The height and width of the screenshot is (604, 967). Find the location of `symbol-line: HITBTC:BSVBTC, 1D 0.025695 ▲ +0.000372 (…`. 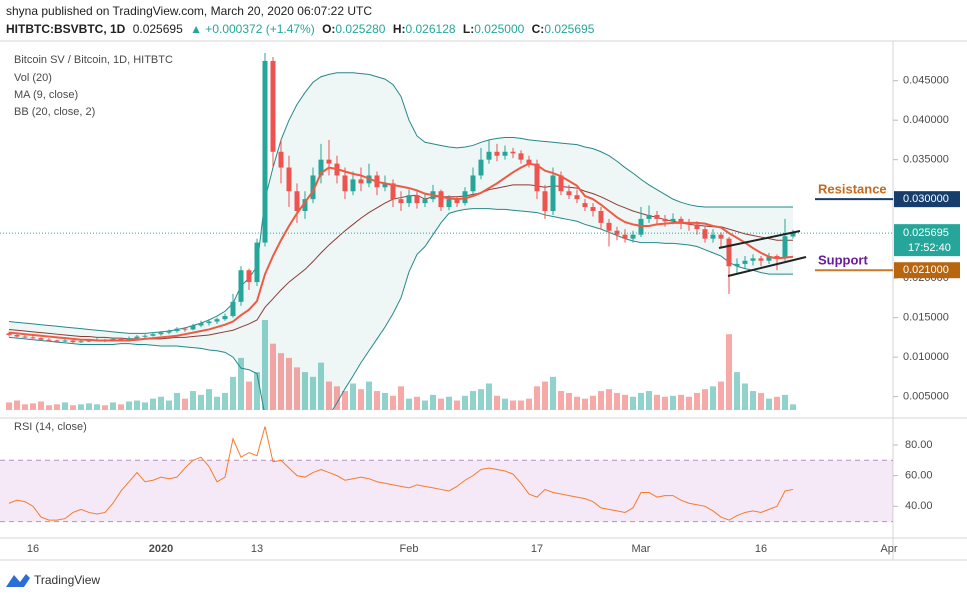

symbol-line: HITBTC:BSVBTC, 1D 0.025695 ▲ +0.000372 (… is located at coordinates (300, 29).